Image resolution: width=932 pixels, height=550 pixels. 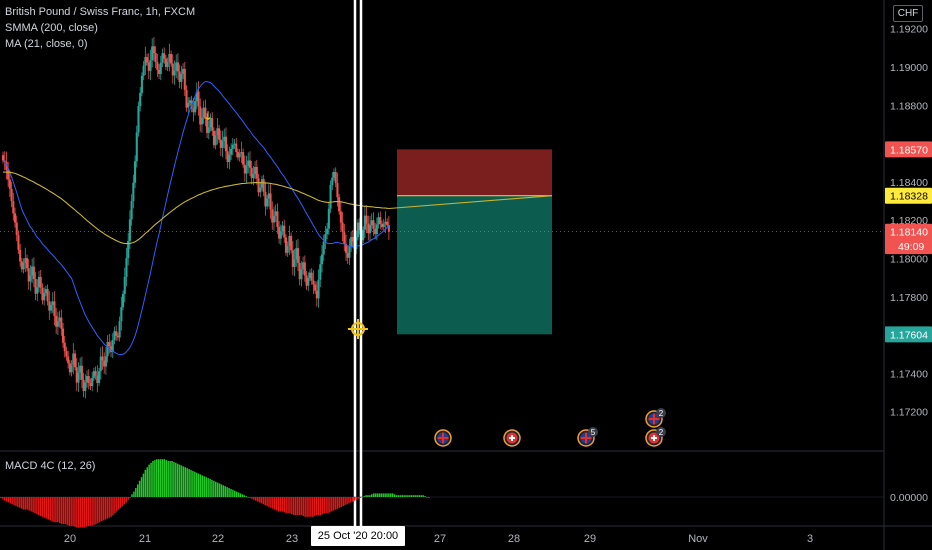 I want to click on countdown-price-label: 49:09, so click(x=911, y=247).